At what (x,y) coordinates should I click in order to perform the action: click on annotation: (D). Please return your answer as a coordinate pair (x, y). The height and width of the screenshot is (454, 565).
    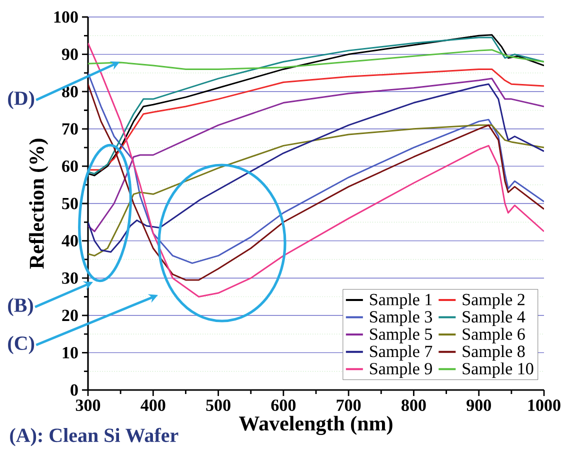
    Looking at the image, I should click on (21, 100).